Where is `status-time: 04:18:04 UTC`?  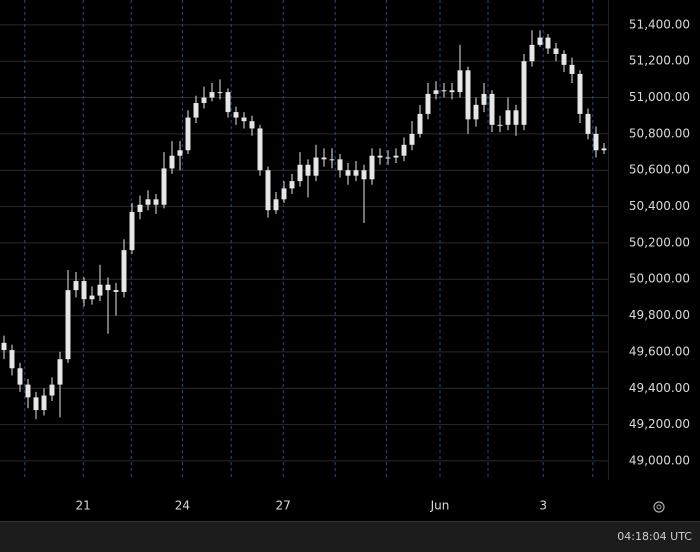
status-time: 04:18:04 UTC is located at coordinates (654, 536).